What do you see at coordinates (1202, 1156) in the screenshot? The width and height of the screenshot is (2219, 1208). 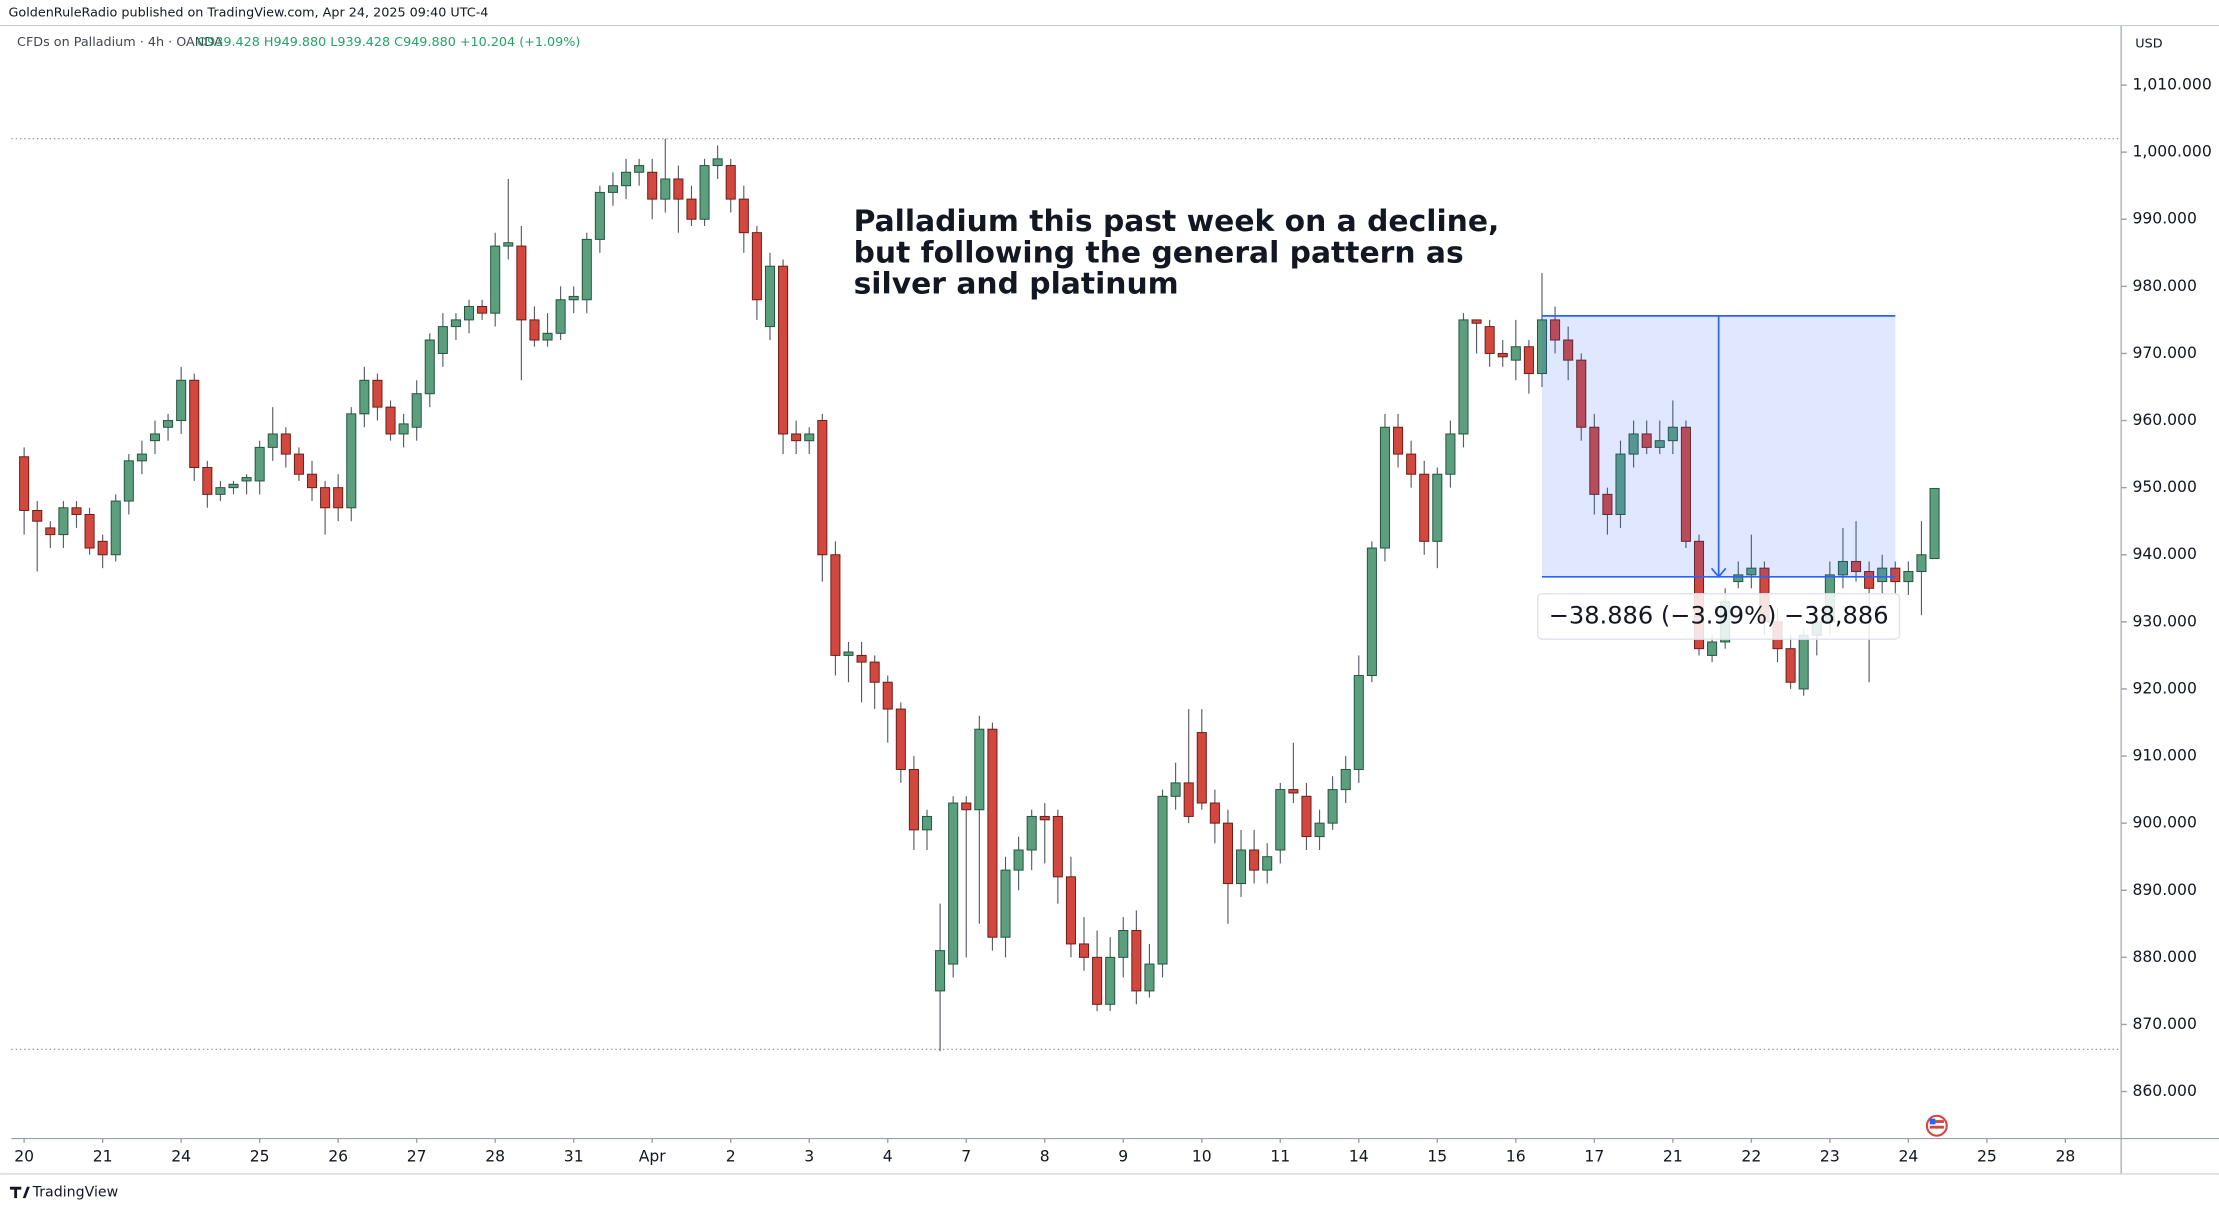 I see `x-tick-label: 10` at bounding box center [1202, 1156].